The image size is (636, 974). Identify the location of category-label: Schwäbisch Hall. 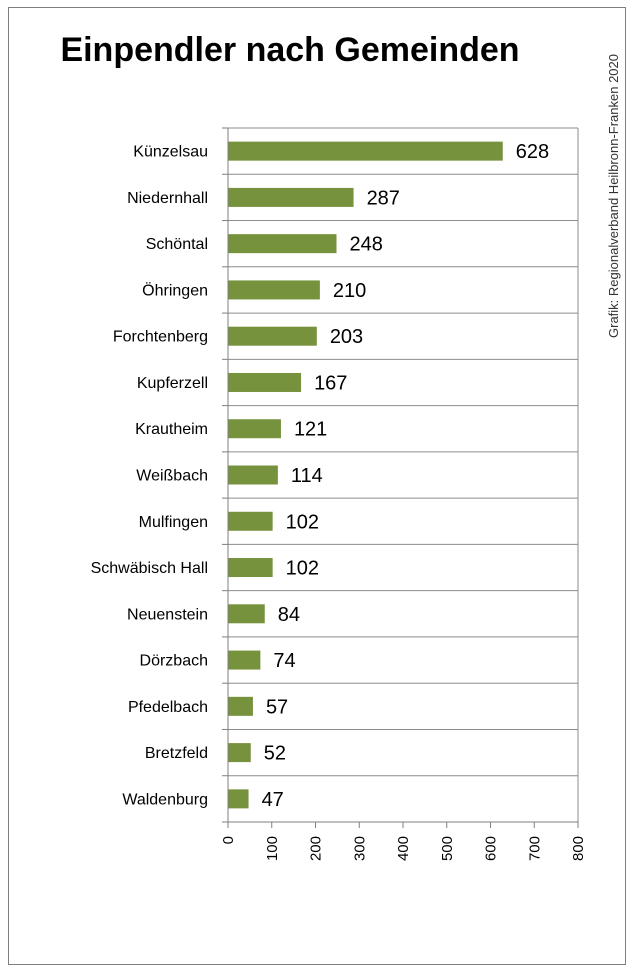
(149, 568).